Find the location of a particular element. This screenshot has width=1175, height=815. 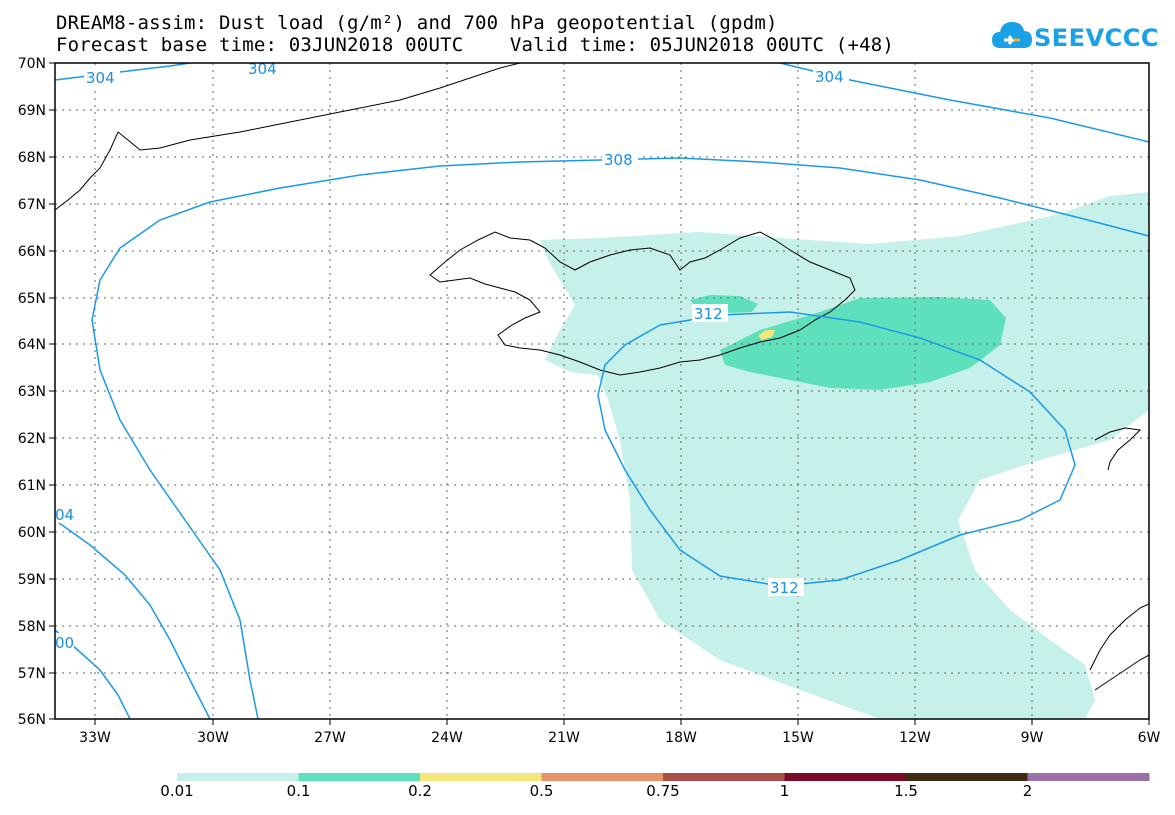

contour-label-312-top: 312 is located at coordinates (708, 314).